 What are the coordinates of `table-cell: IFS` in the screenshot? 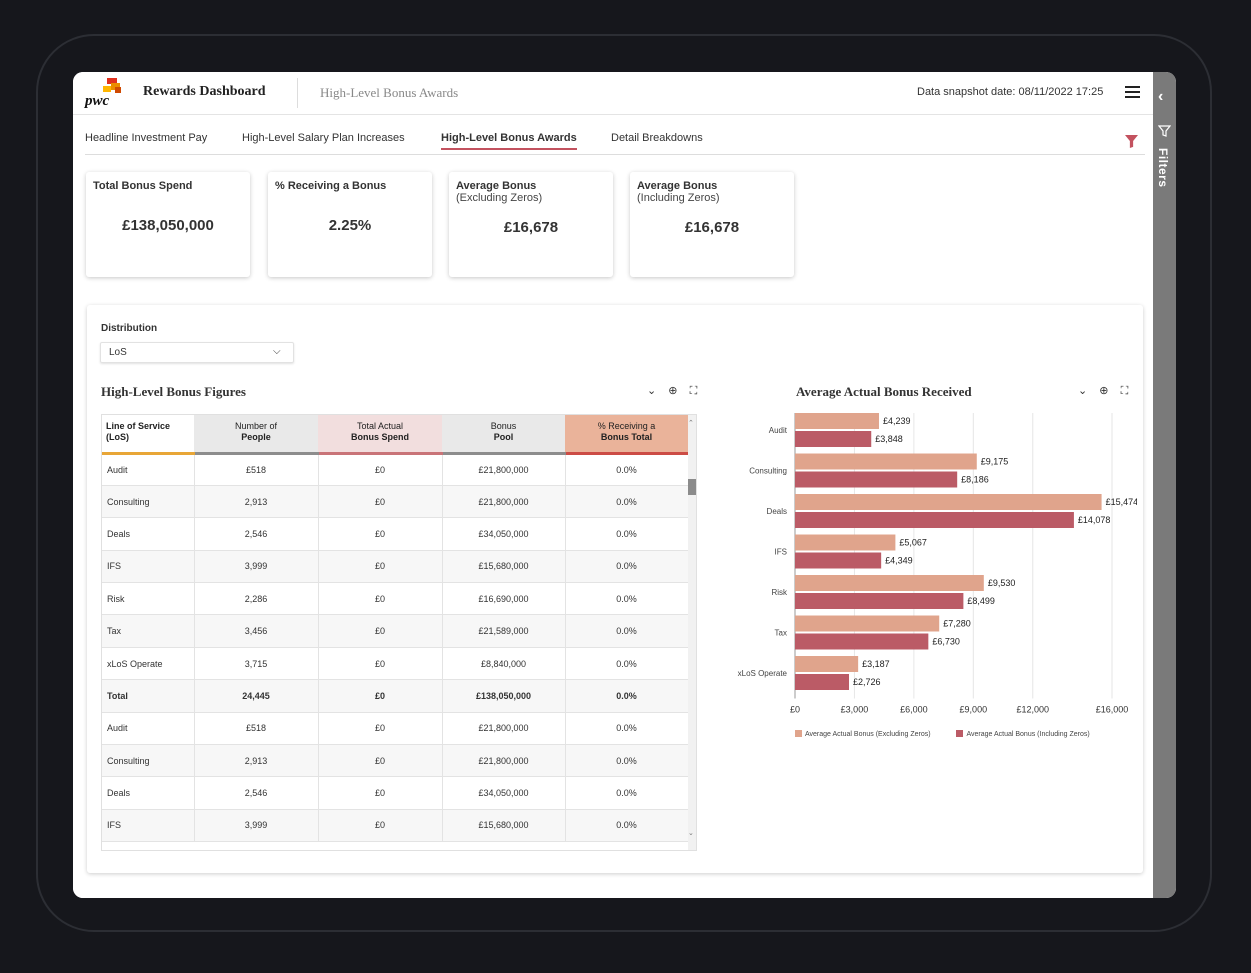 It's located at (148, 567).